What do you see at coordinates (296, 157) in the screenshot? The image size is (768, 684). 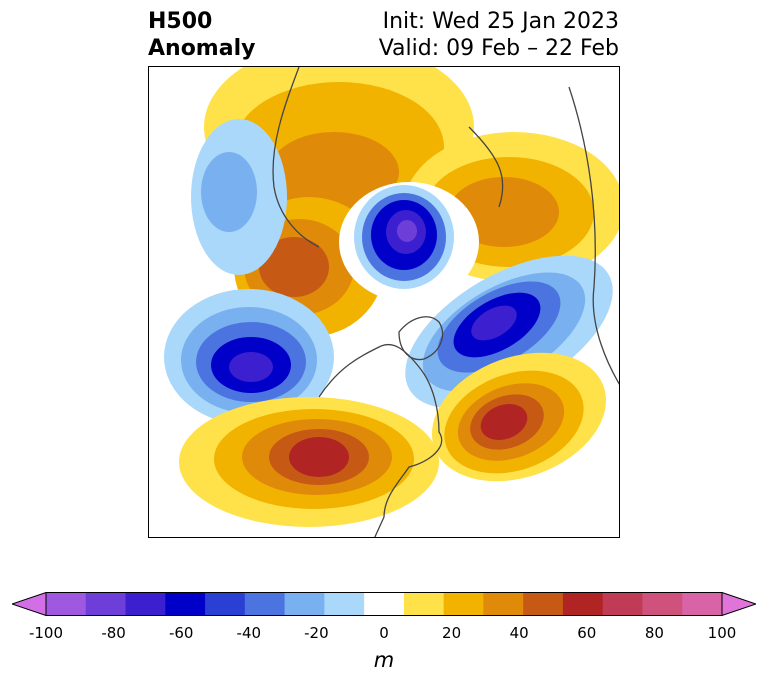 I see `coastline-eurasia` at bounding box center [296, 157].